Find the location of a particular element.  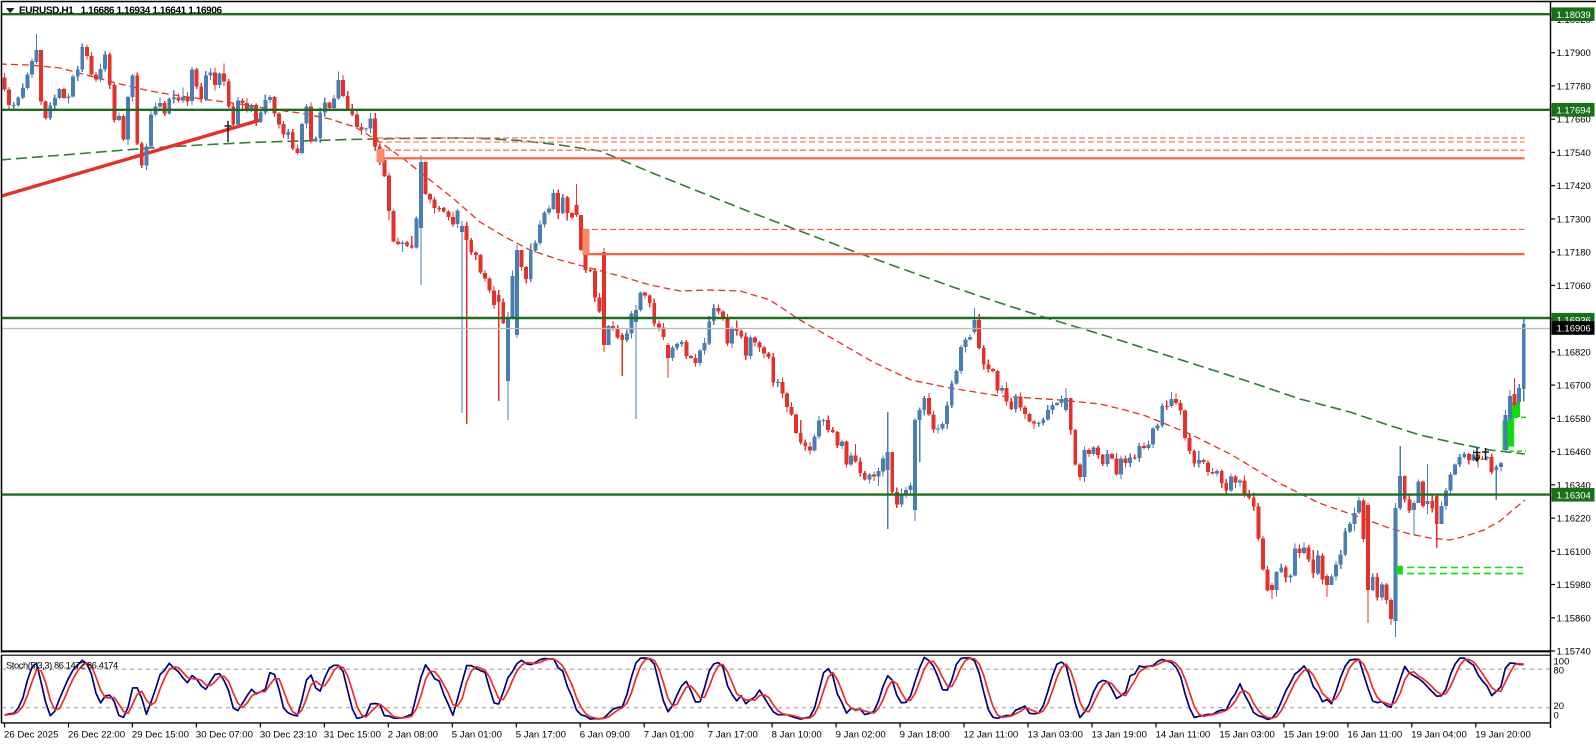

svg-text: 1.17540 is located at coordinates (1574, 153).